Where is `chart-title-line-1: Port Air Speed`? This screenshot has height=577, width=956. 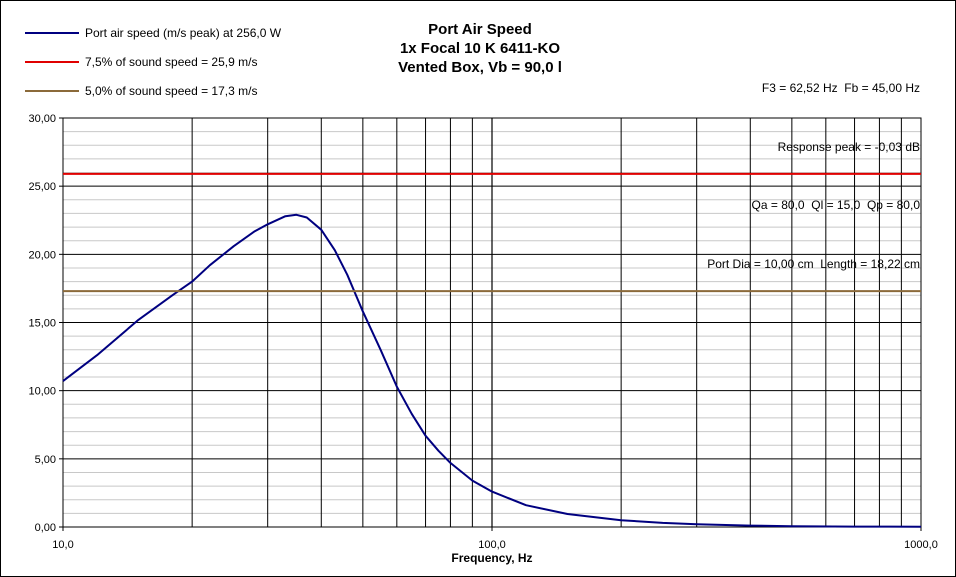 chart-title-line-1: Port Air Speed is located at coordinates (480, 29).